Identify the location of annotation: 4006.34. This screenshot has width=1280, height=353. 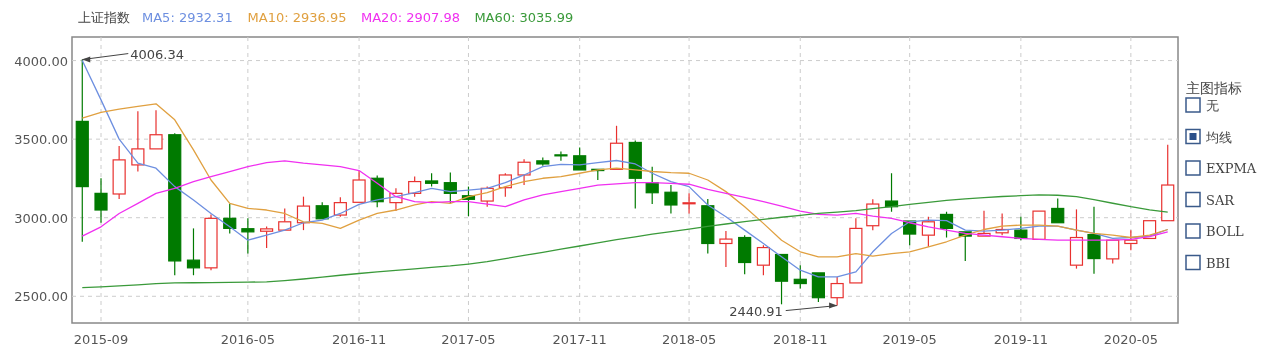
(157, 54).